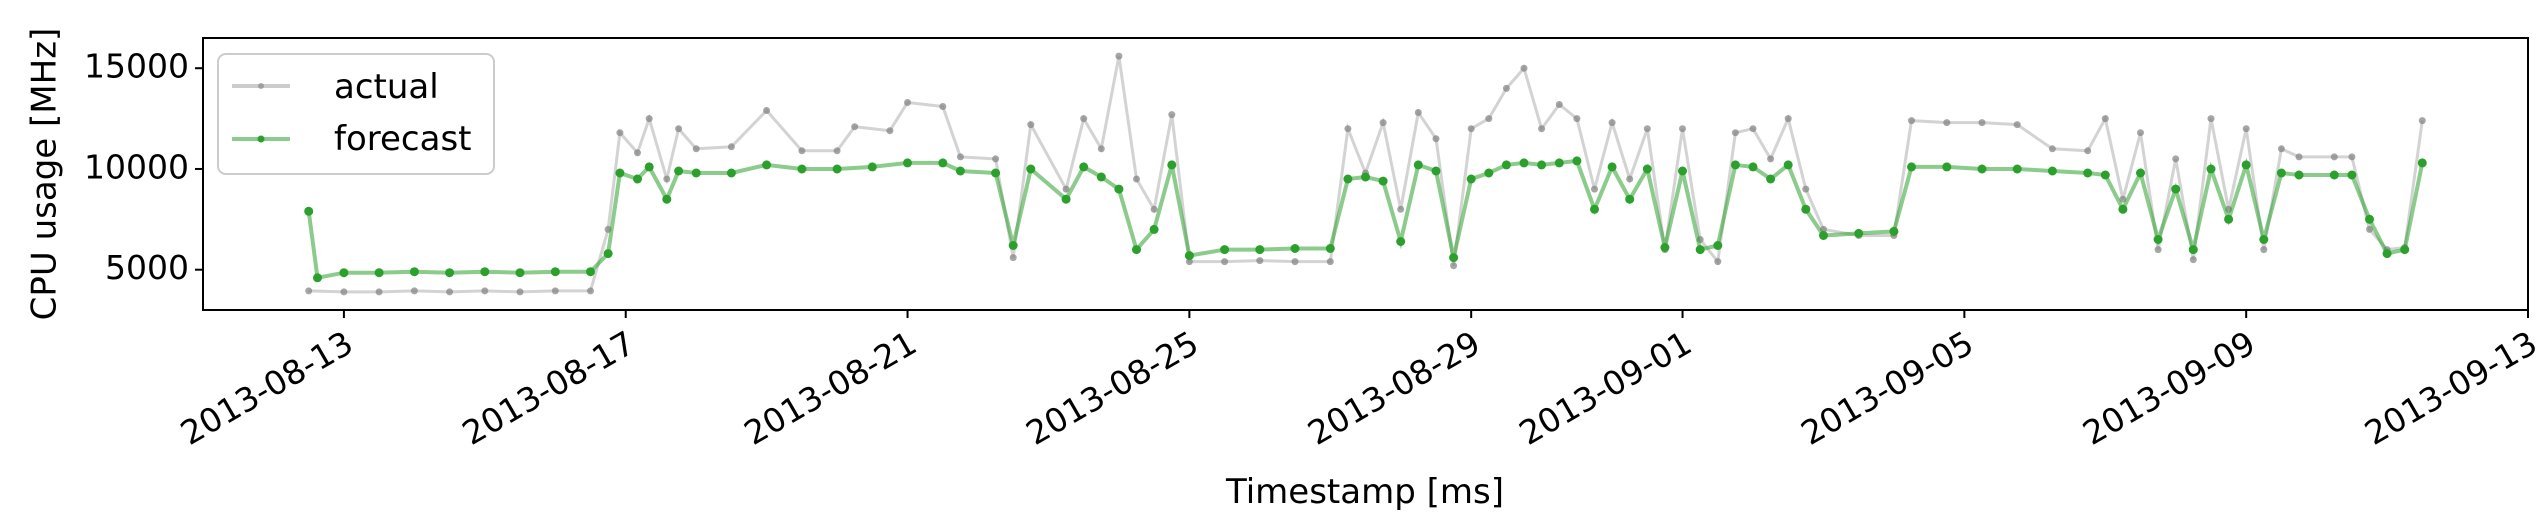  What do you see at coordinates (2169, 388) in the screenshot?
I see `x-tick-label: 2013-09-09` at bounding box center [2169, 388].